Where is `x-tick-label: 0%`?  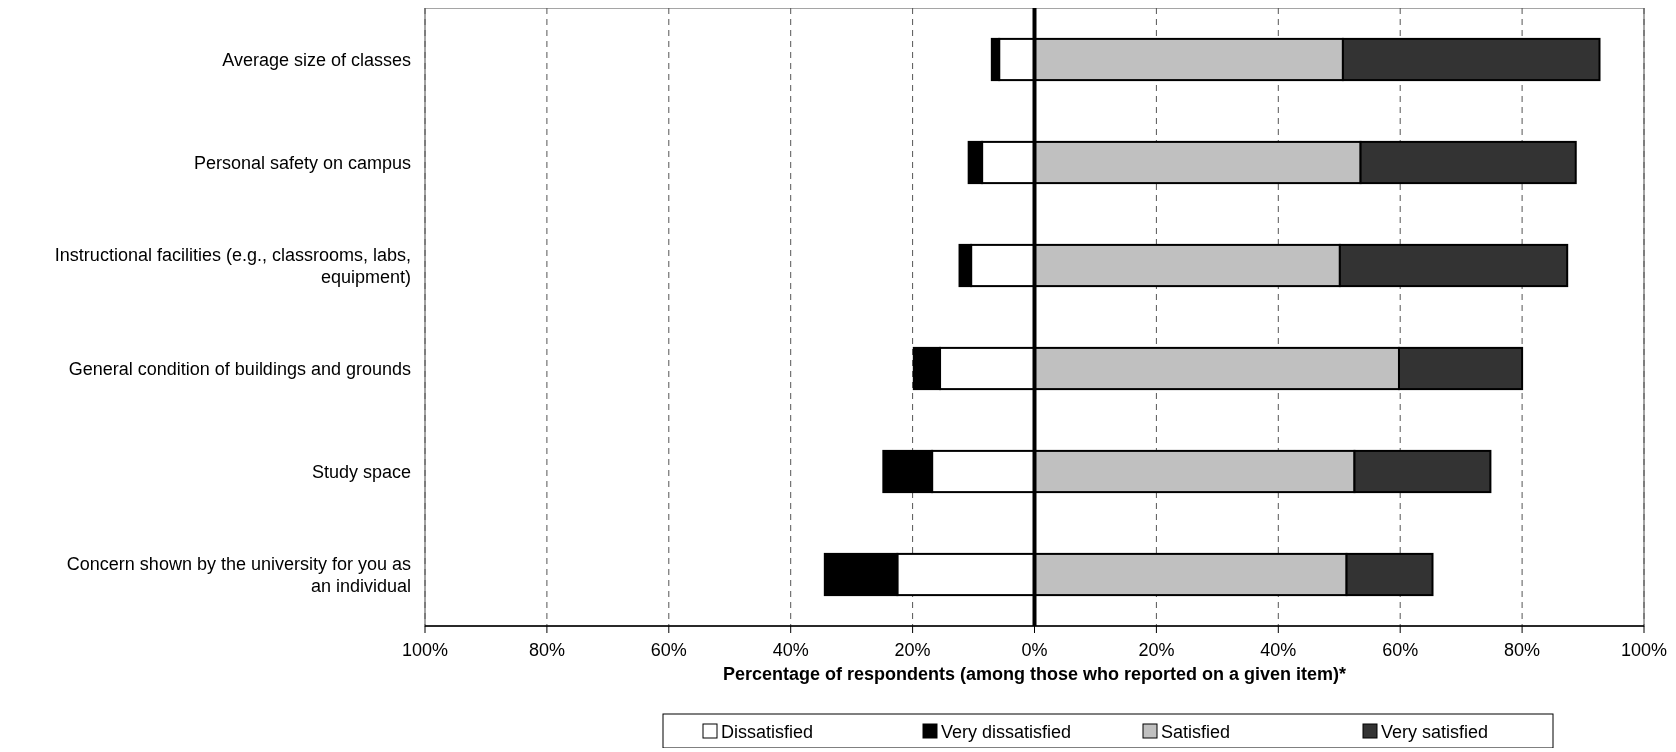 x-tick-label: 0% is located at coordinates (1034, 650).